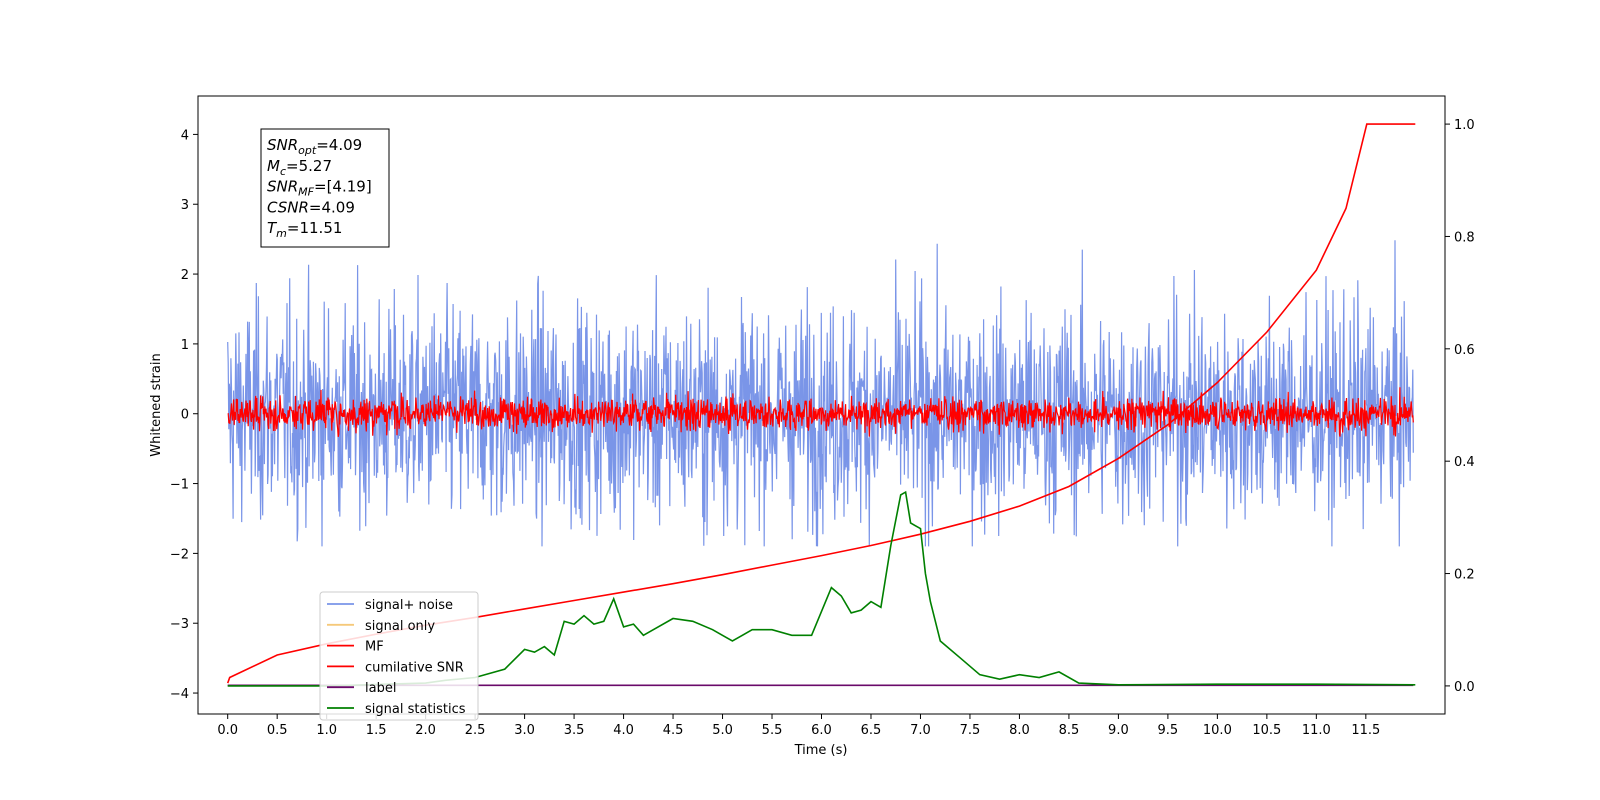 The width and height of the screenshot is (1600, 800). I want to click on legend-label: signal statistics, so click(415, 709).